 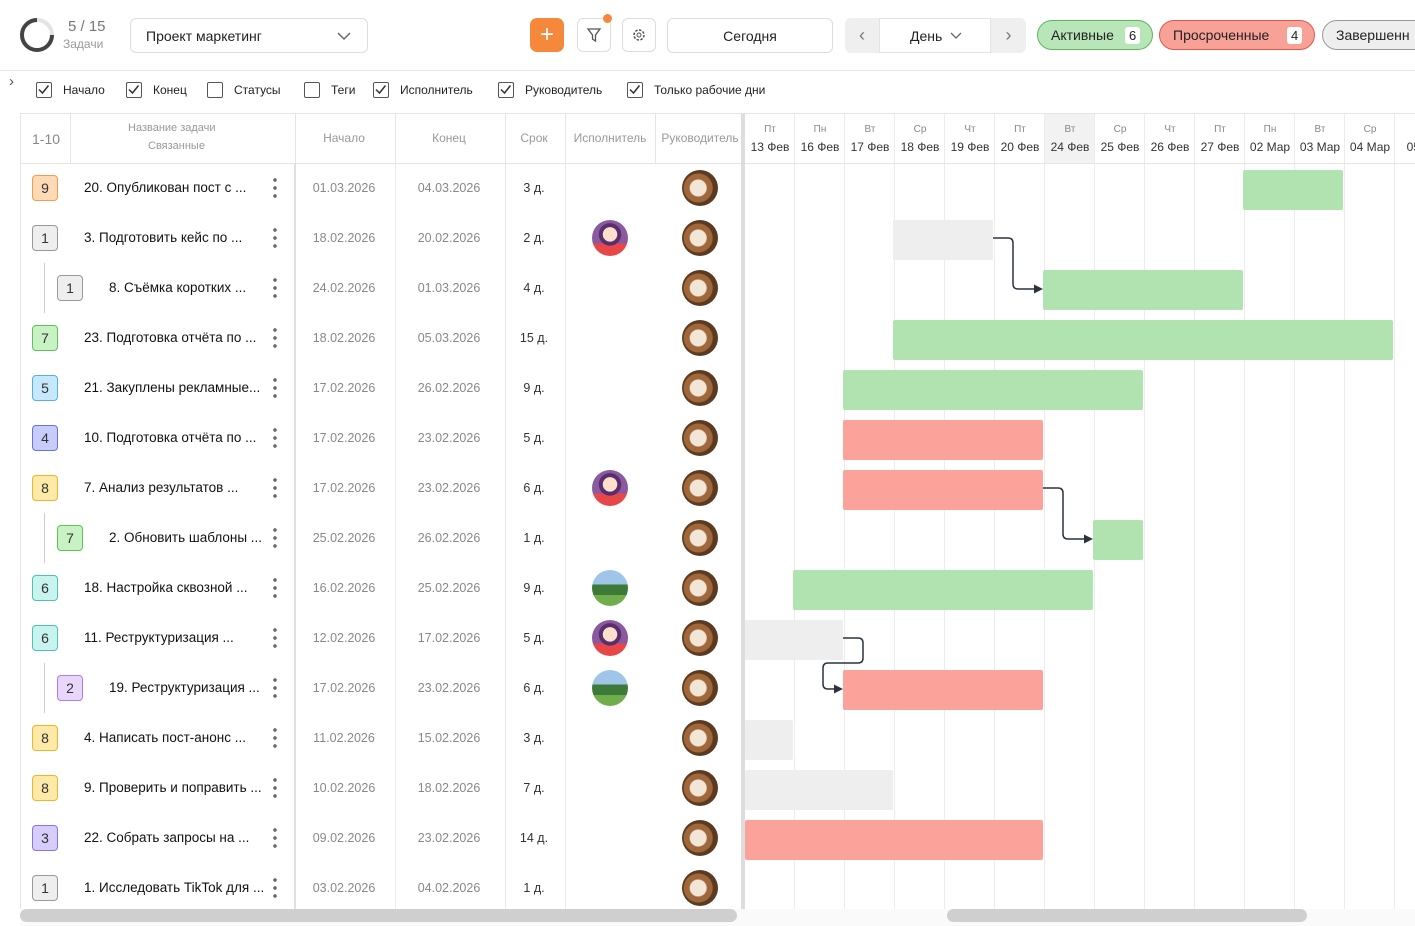 What do you see at coordinates (44, 288) in the screenshot?
I see `indent-line` at bounding box center [44, 288].